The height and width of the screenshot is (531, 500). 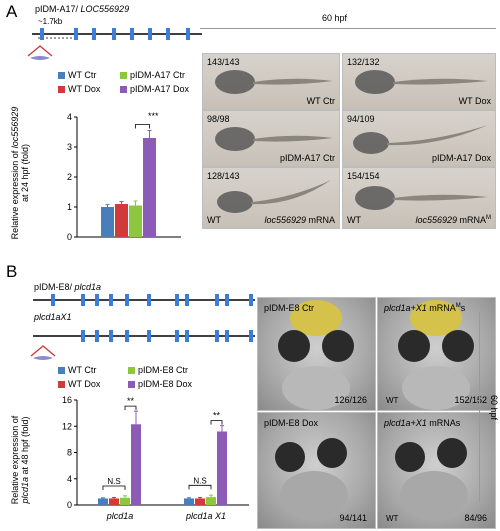 I want to click on timepoint-bracket, so click(x=479, y=407).